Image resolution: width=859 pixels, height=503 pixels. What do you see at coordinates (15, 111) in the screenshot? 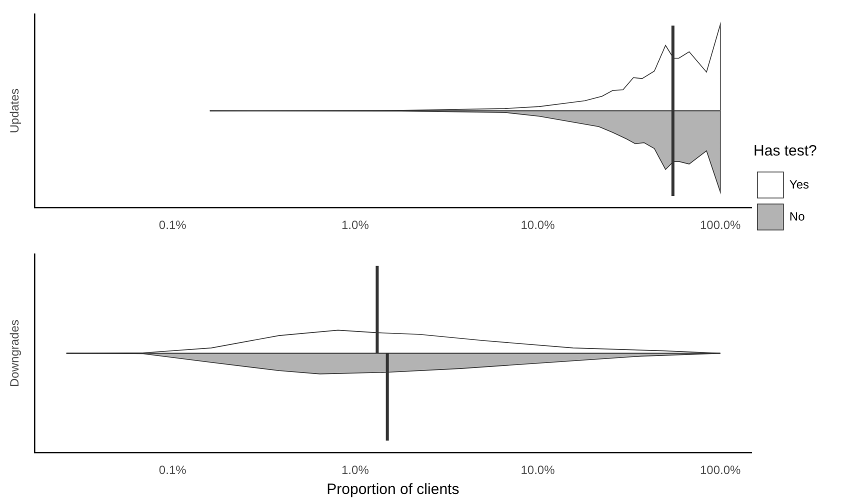
I see `y-axis-title: Updates` at bounding box center [15, 111].